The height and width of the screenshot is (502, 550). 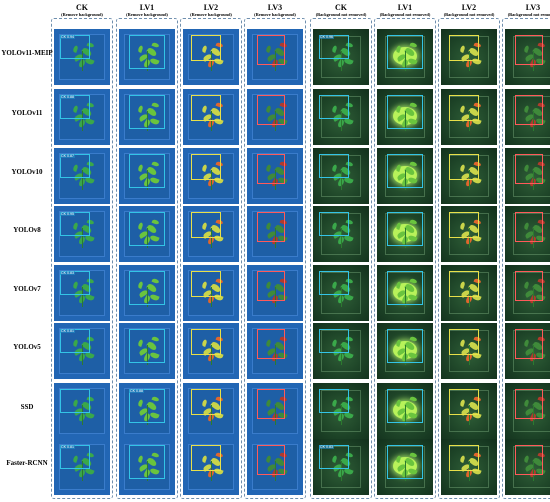 I want to click on row-label: YOLOv7, so click(x=27, y=289).